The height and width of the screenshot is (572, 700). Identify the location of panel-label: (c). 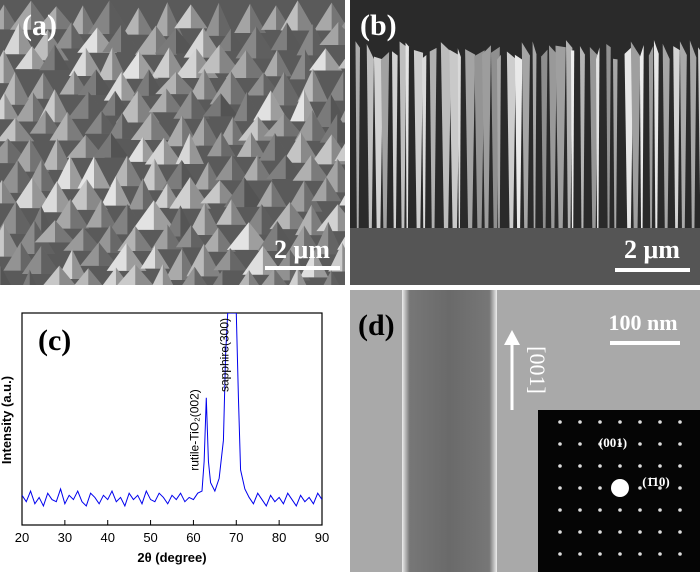
(54, 340).